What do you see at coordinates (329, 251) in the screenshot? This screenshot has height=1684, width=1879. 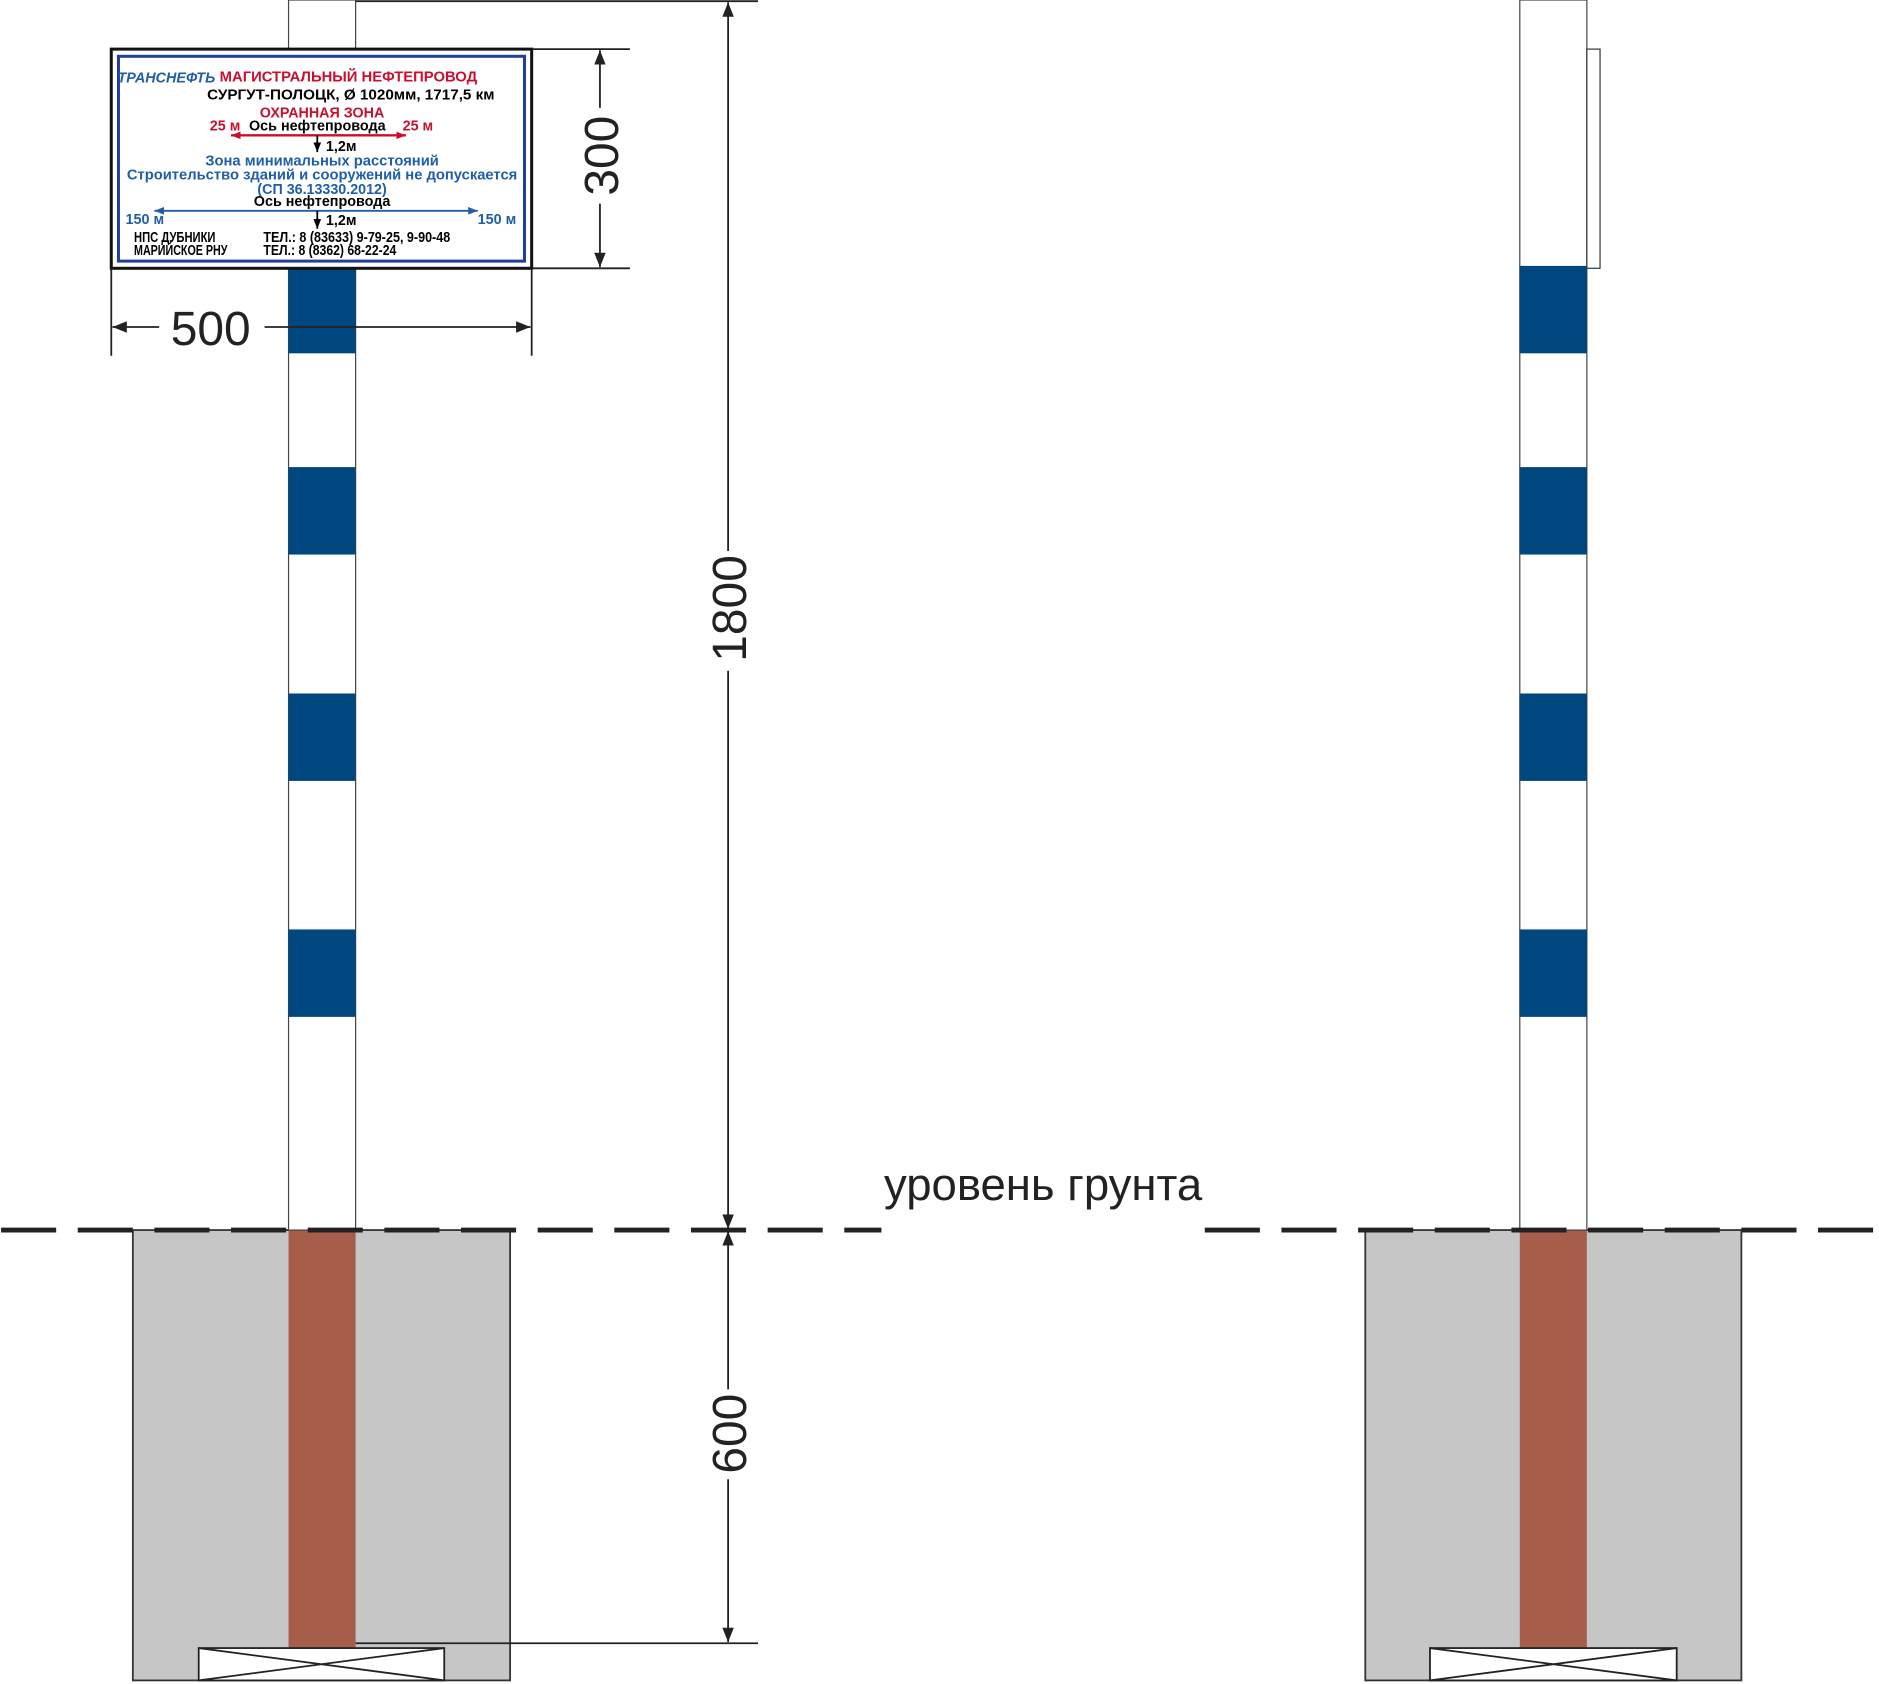 I see `sign-text: ТЕЛ.: 8 (8362) 68-22-24` at bounding box center [329, 251].